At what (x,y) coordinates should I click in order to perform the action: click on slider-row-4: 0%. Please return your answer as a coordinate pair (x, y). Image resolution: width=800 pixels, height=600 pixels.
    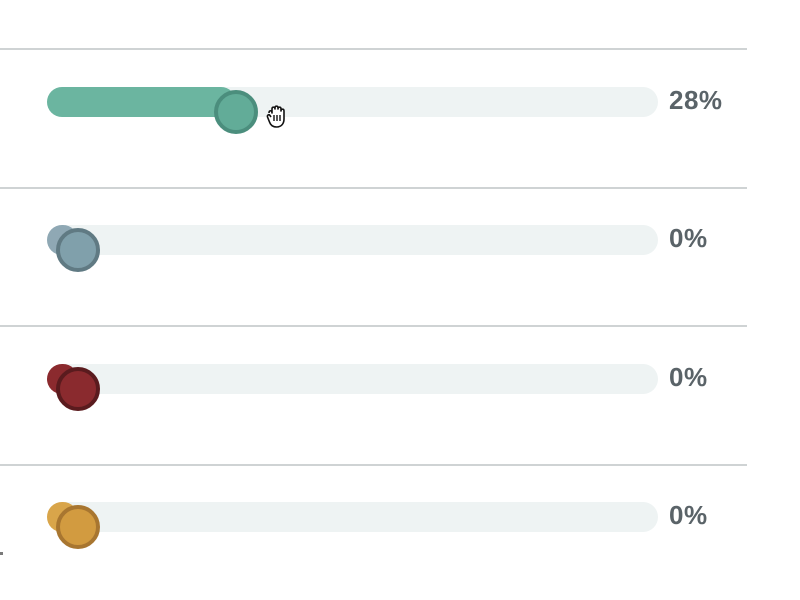
    Looking at the image, I should click on (400, 518).